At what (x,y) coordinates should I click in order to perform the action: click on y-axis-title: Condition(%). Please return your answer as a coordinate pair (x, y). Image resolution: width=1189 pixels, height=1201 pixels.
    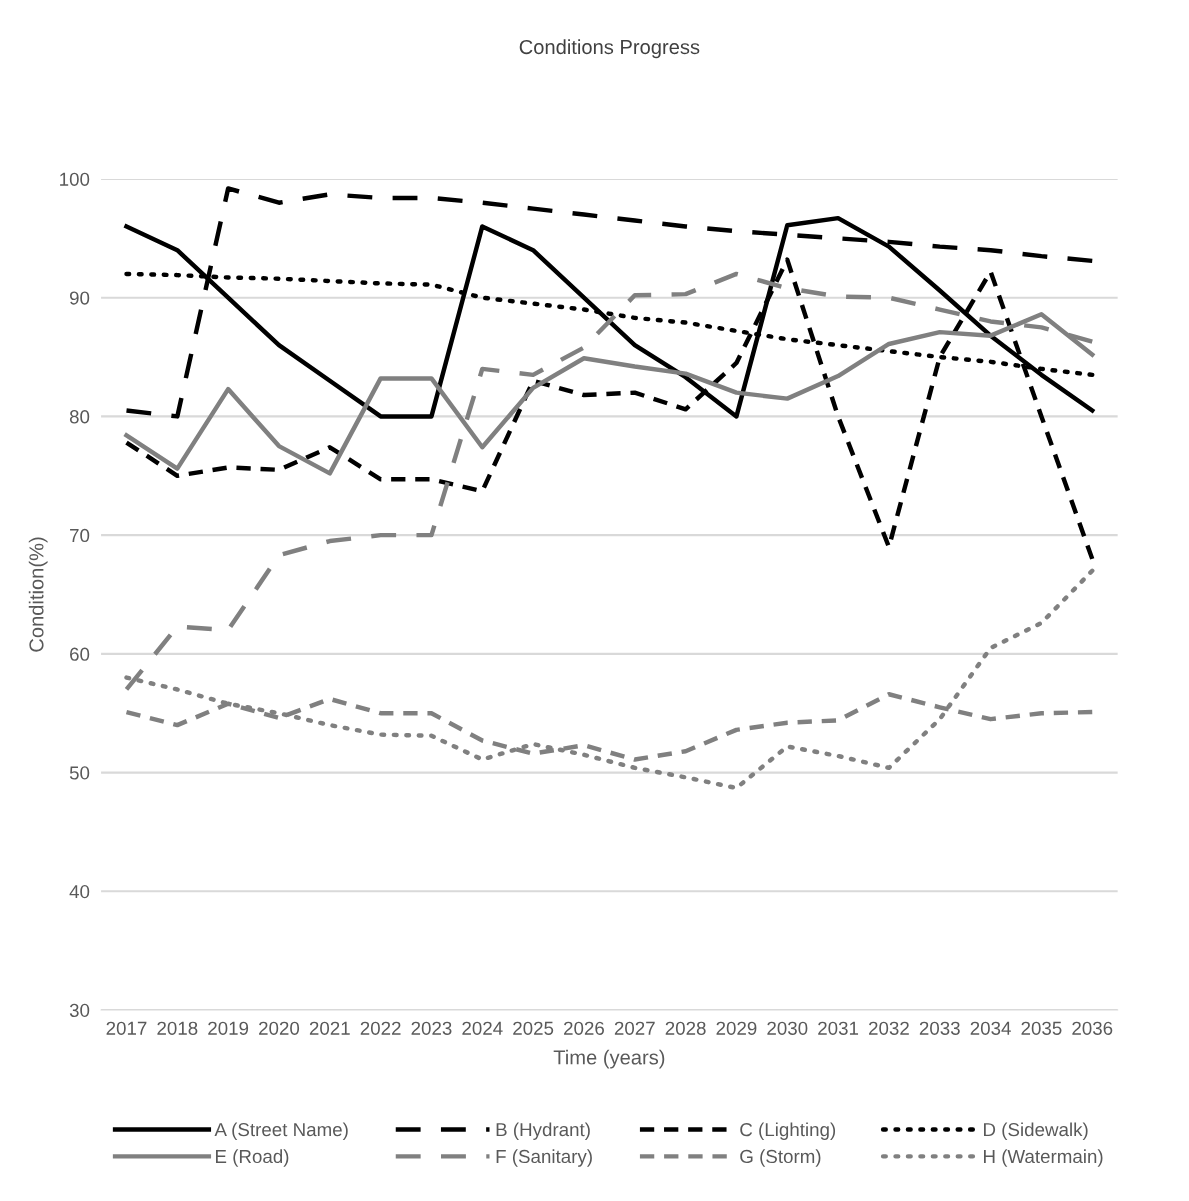
    Looking at the image, I should click on (38, 594).